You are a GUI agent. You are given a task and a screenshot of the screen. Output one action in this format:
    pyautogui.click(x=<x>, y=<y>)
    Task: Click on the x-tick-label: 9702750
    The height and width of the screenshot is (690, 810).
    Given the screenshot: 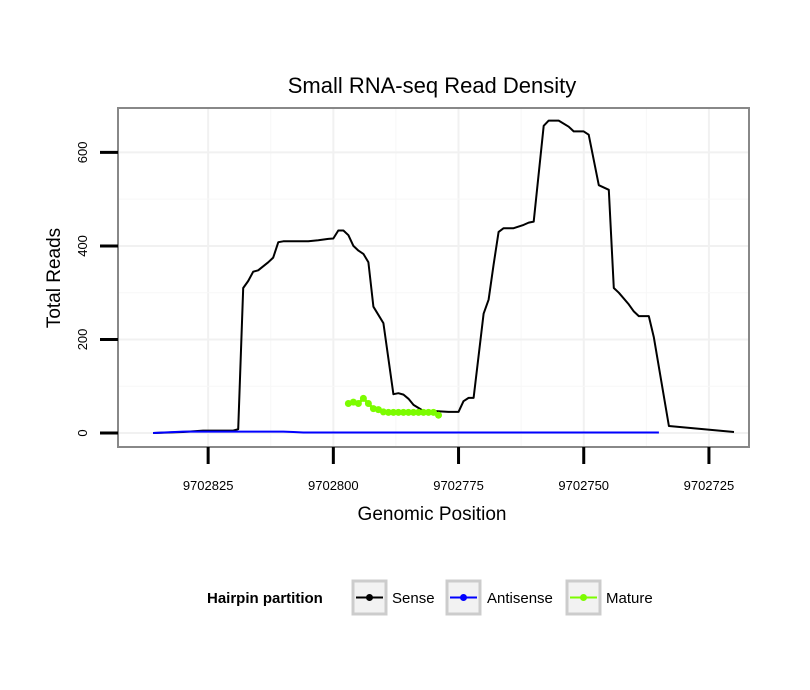 What is the action you would take?
    pyautogui.click(x=583, y=485)
    